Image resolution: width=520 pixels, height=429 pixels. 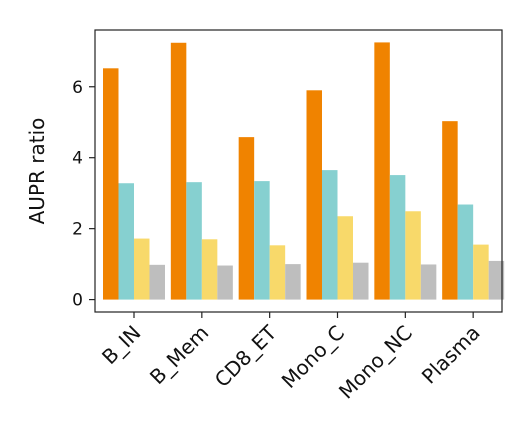 I want to click on x-tick-label: B_Mem, so click(x=179, y=355).